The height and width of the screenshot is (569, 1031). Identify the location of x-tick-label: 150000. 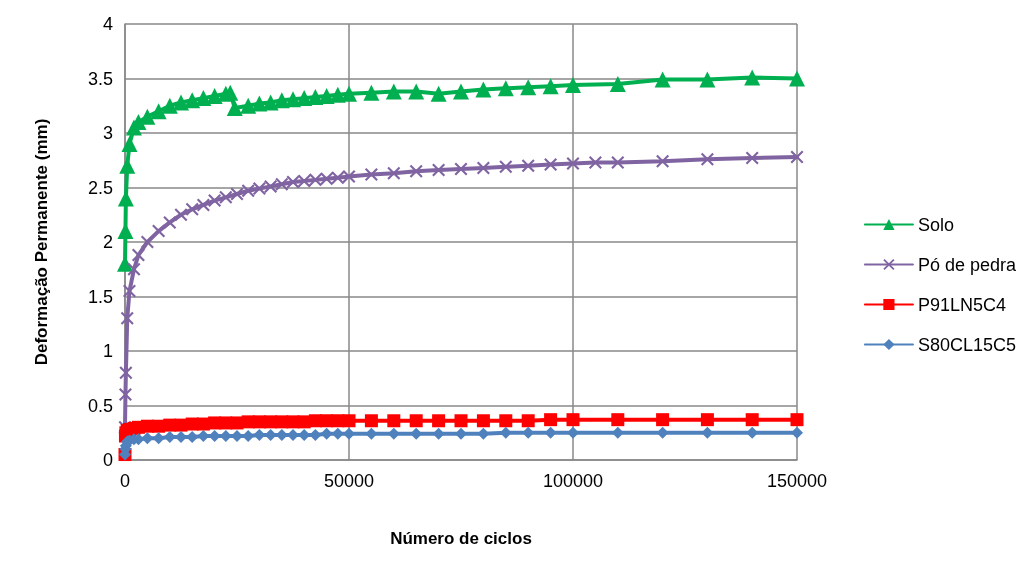
(797, 481).